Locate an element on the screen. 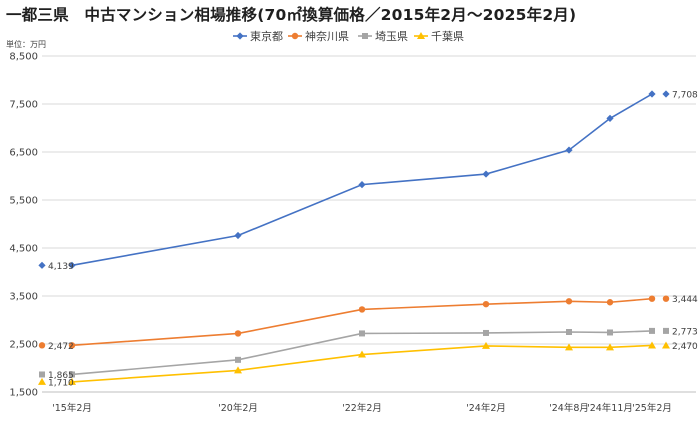 This screenshot has height=427, width=700. legend-item: 神奈川県 is located at coordinates (318, 36).